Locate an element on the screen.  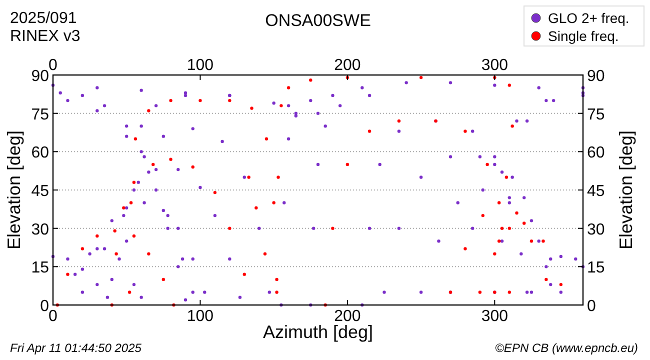
text: RINEX v3 is located at coordinates (45, 36).